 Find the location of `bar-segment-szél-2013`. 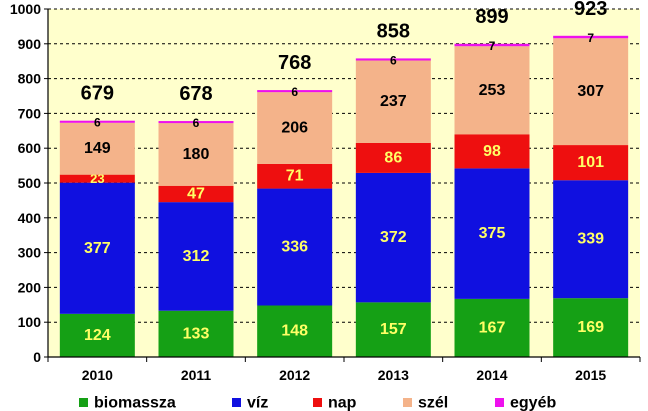

bar-segment-szél-2013 is located at coordinates (393, 101).